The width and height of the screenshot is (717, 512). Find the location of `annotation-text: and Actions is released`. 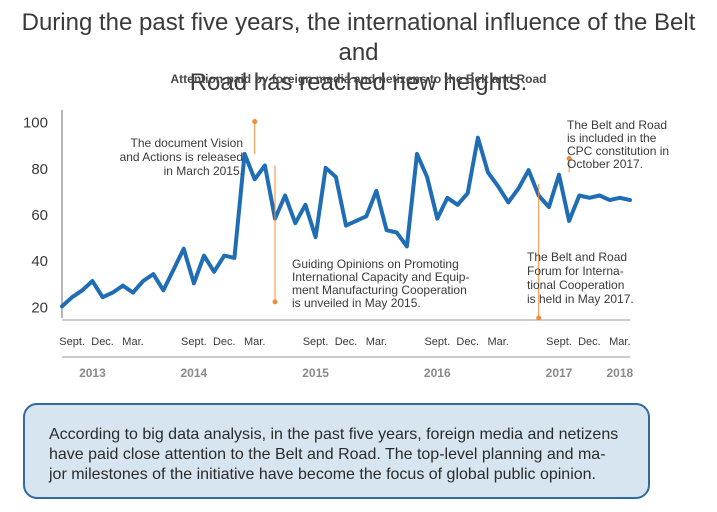

annotation-text: and Actions is released is located at coordinates (181, 157).